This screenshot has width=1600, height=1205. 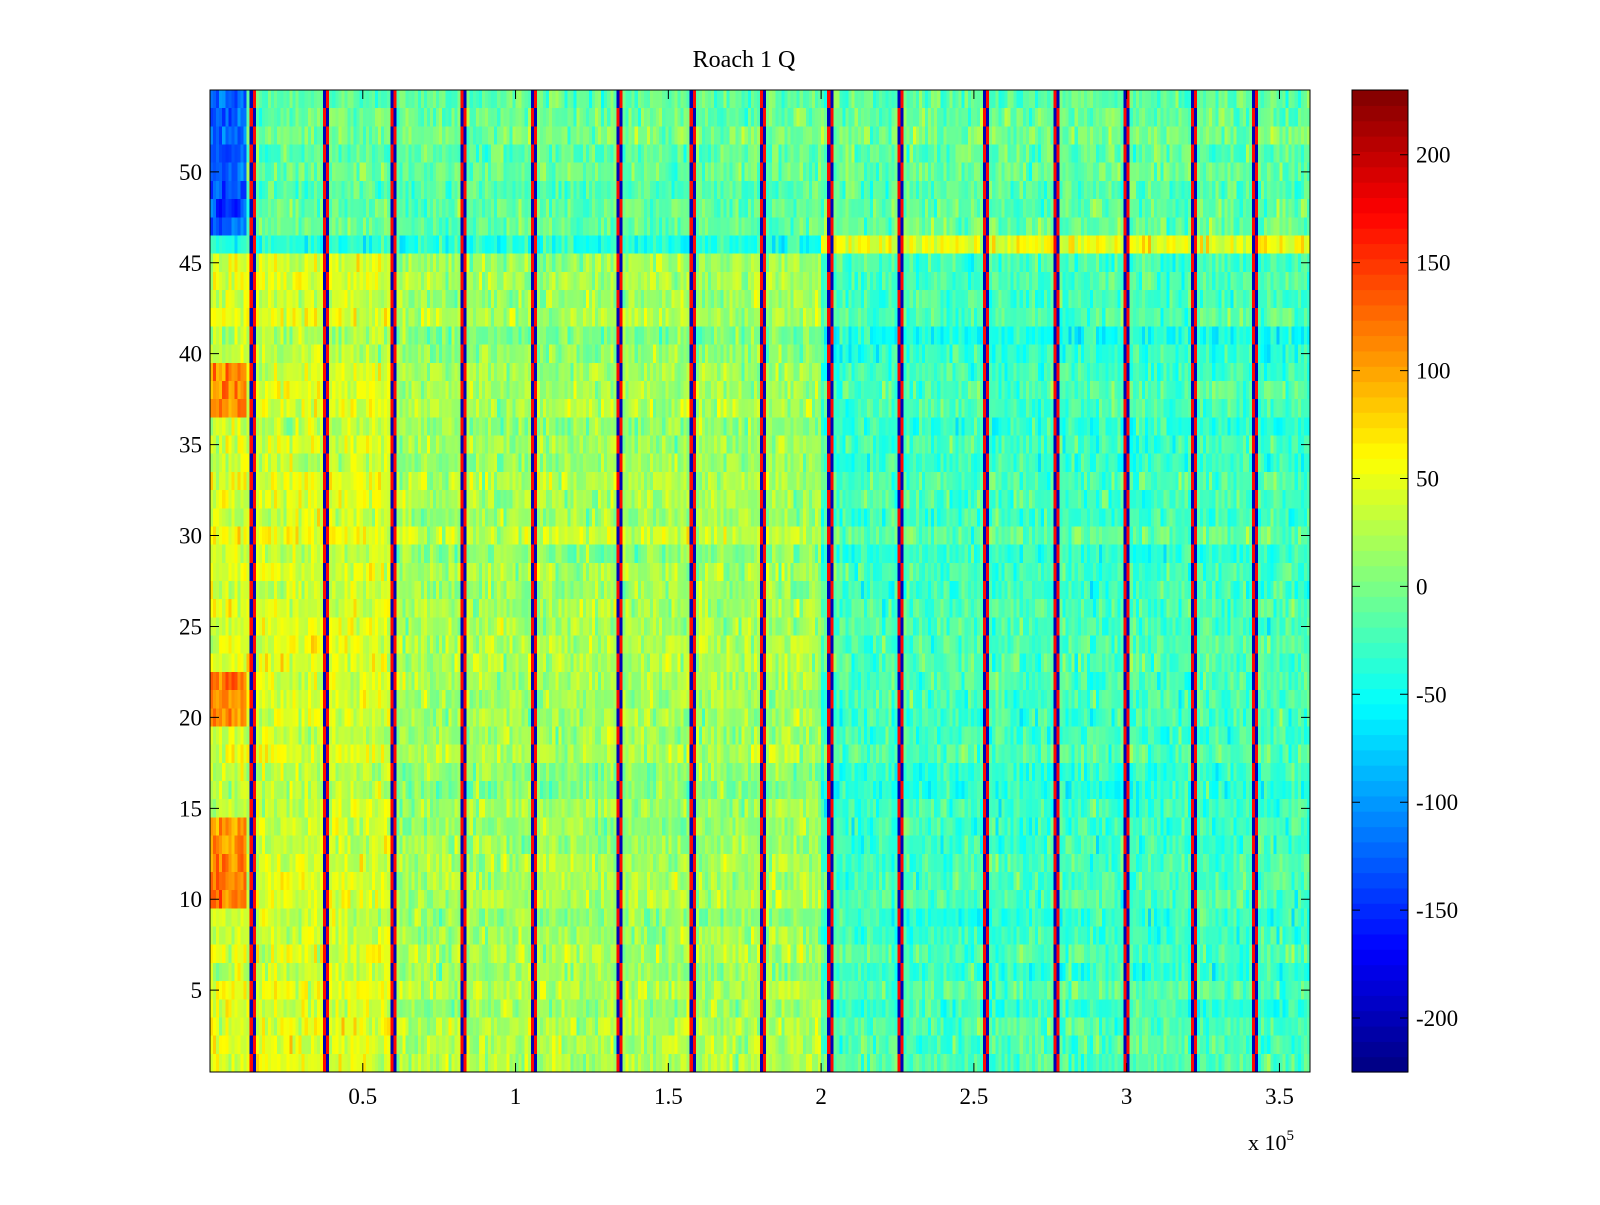 I want to click on x-tick-label: 0.5, so click(x=362, y=1096).